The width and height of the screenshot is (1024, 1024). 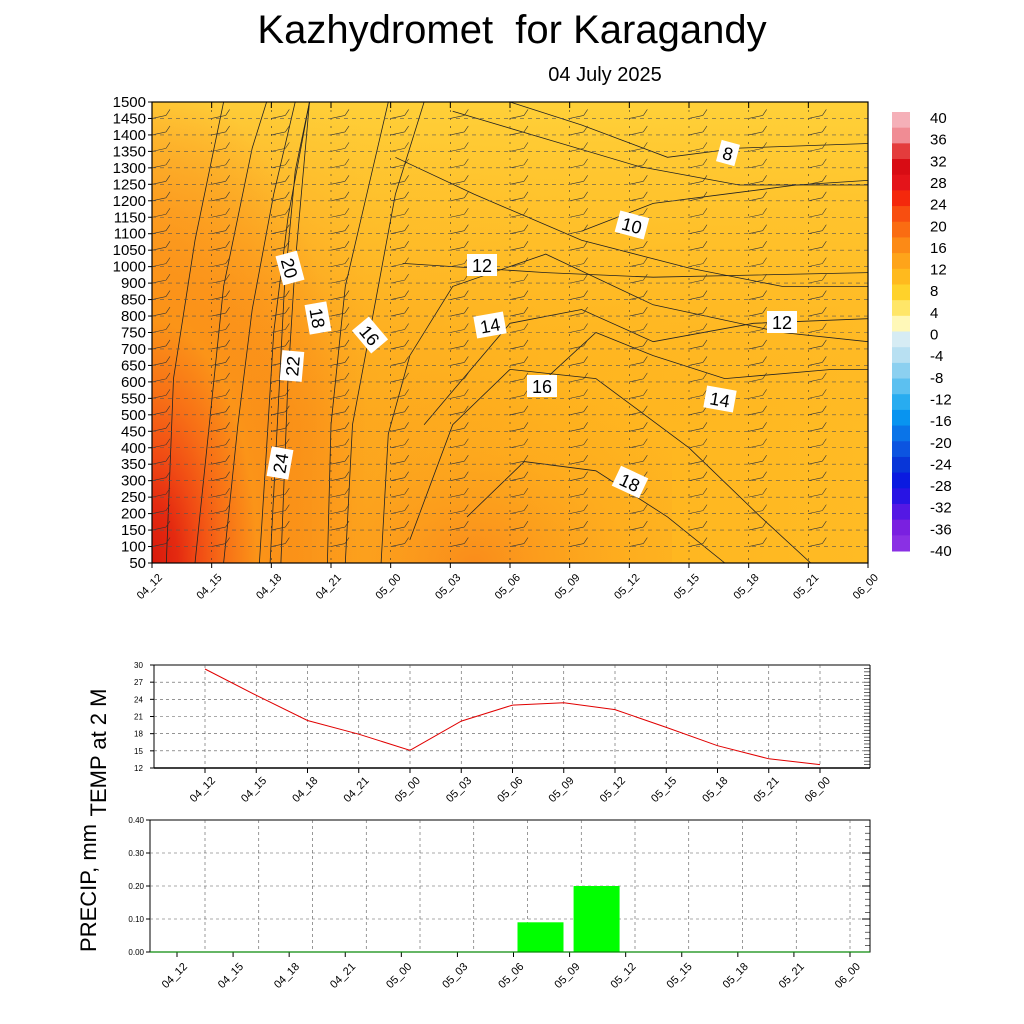 I want to click on y-tick-label: 750, so click(x=133, y=333).